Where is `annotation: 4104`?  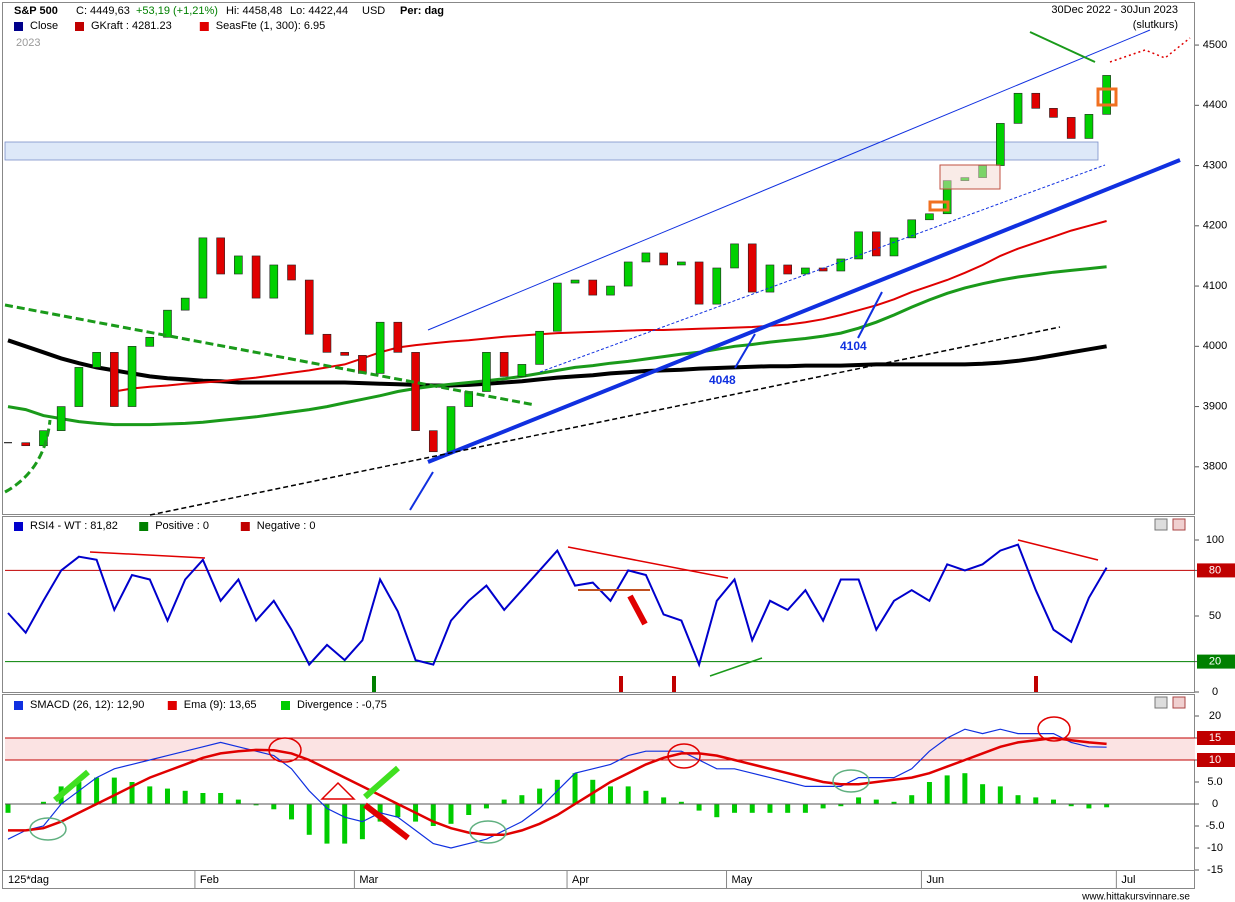
annotation: 4104 is located at coordinates (853, 346).